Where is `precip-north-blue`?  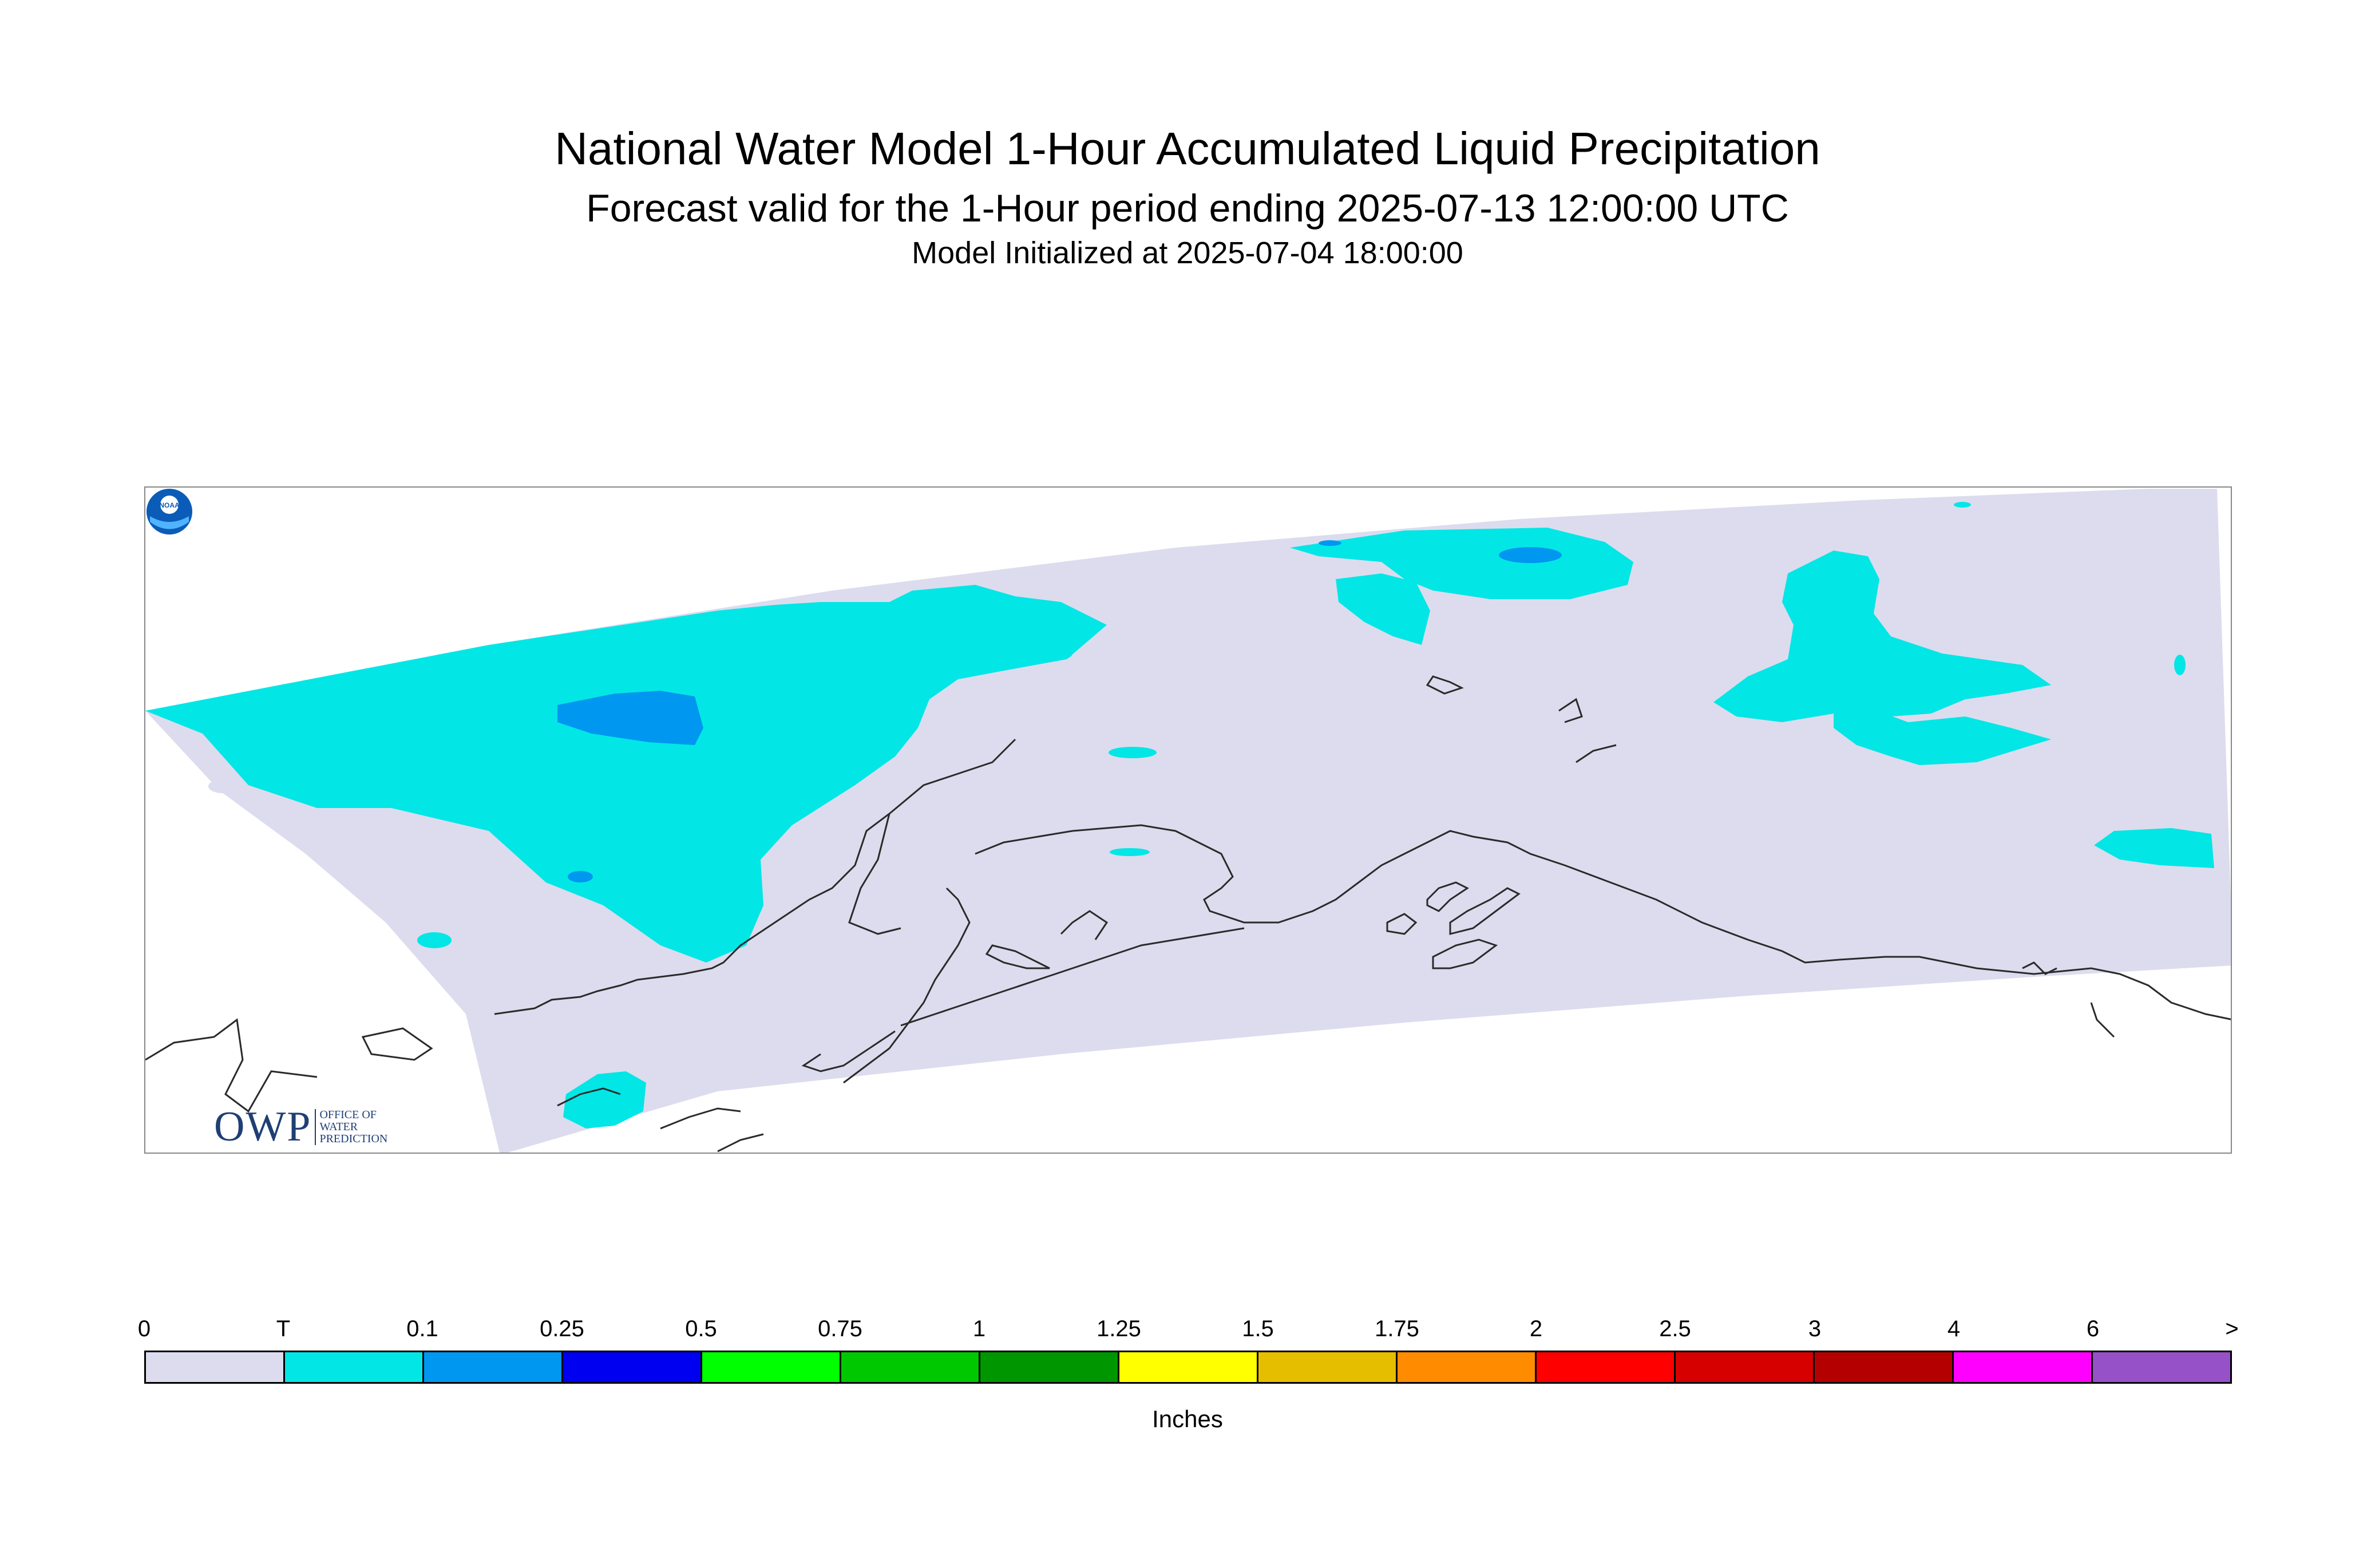
precip-north-blue is located at coordinates (1530, 555).